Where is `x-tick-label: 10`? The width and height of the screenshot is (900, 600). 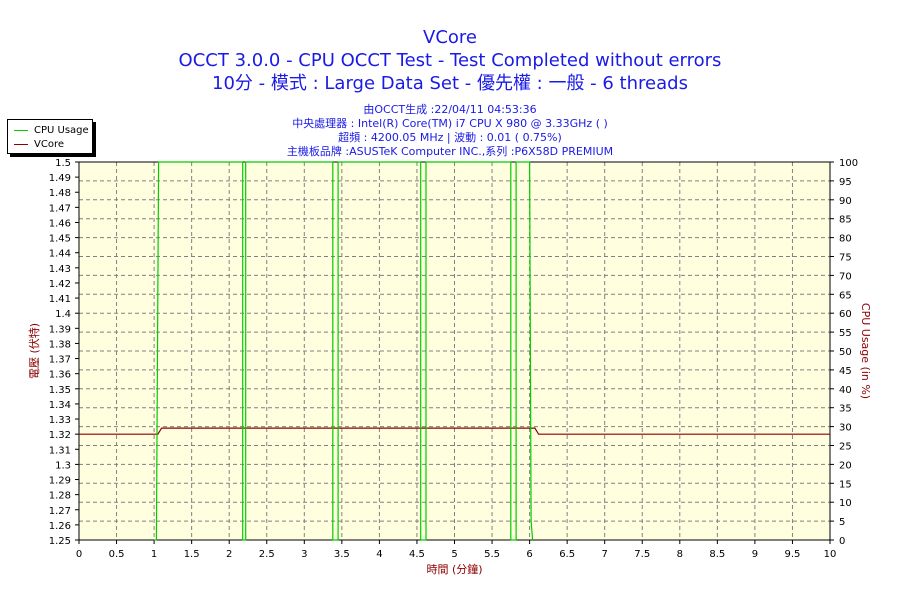
x-tick-label: 10 is located at coordinates (830, 554).